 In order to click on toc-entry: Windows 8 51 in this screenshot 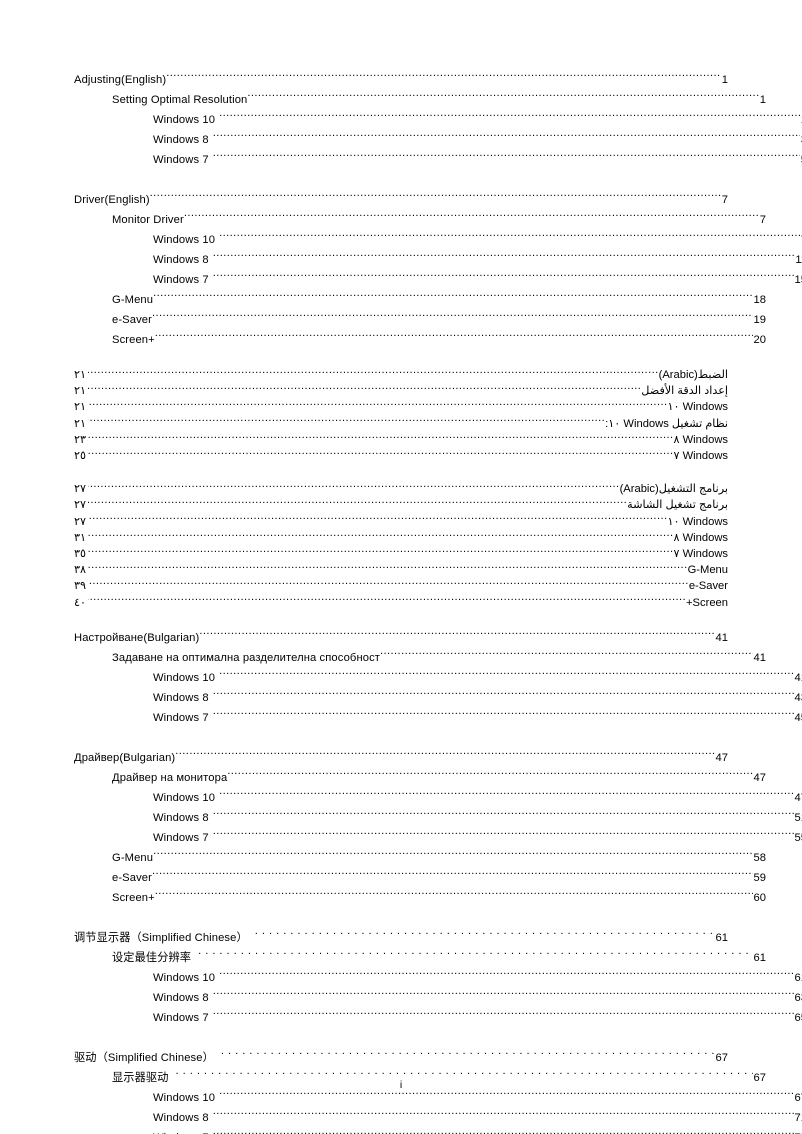, I will do `click(438, 818)`.